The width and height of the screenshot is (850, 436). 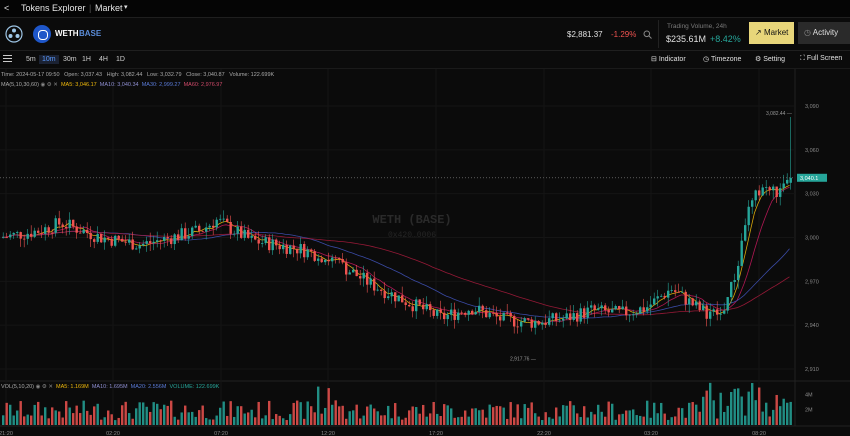 What do you see at coordinates (585, 34) in the screenshot?
I see `pair-price: $2,881.37` at bounding box center [585, 34].